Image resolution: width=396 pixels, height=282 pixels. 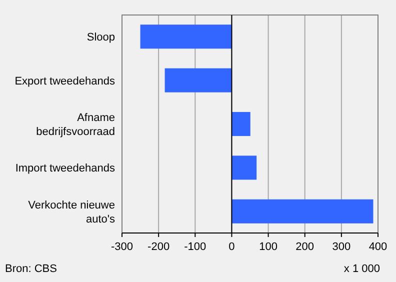 What do you see at coordinates (378, 247) in the screenshot?
I see `x-tick-label: 400` at bounding box center [378, 247].